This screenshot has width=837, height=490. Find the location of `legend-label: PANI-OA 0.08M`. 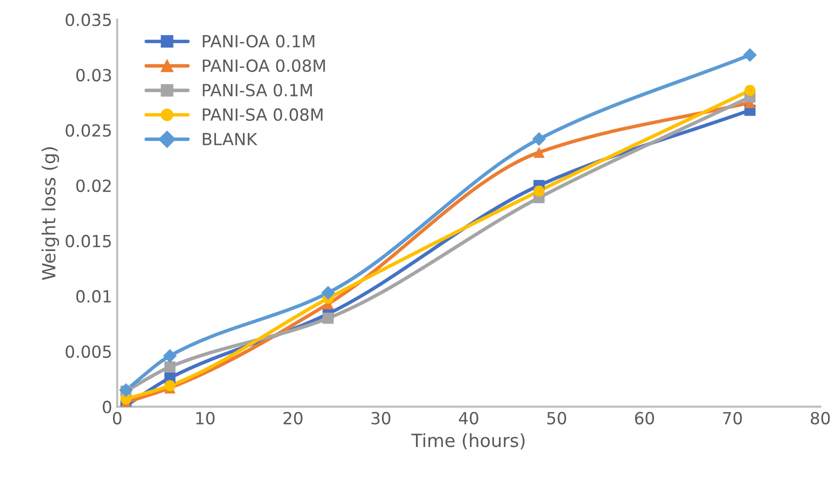

legend-label: PANI-OA 0.08M is located at coordinates (263, 65).